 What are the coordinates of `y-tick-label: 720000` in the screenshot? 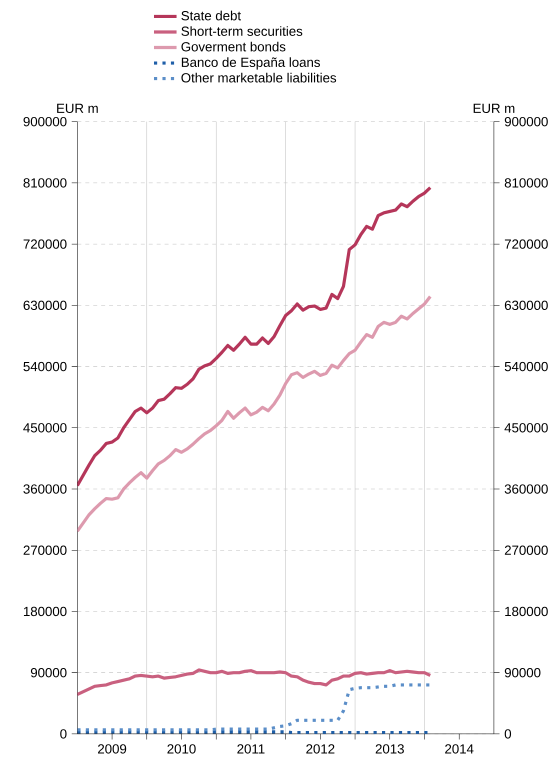 It's located at (45, 244).